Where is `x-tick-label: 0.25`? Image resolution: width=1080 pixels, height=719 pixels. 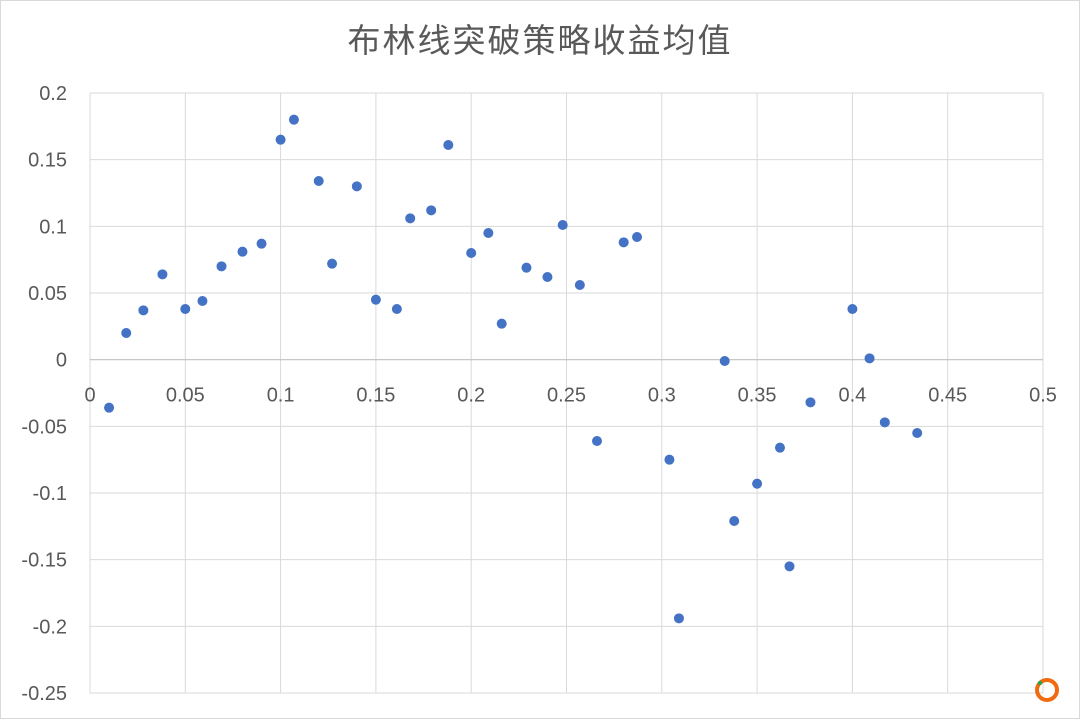 x-tick-label: 0.25 is located at coordinates (566, 396).